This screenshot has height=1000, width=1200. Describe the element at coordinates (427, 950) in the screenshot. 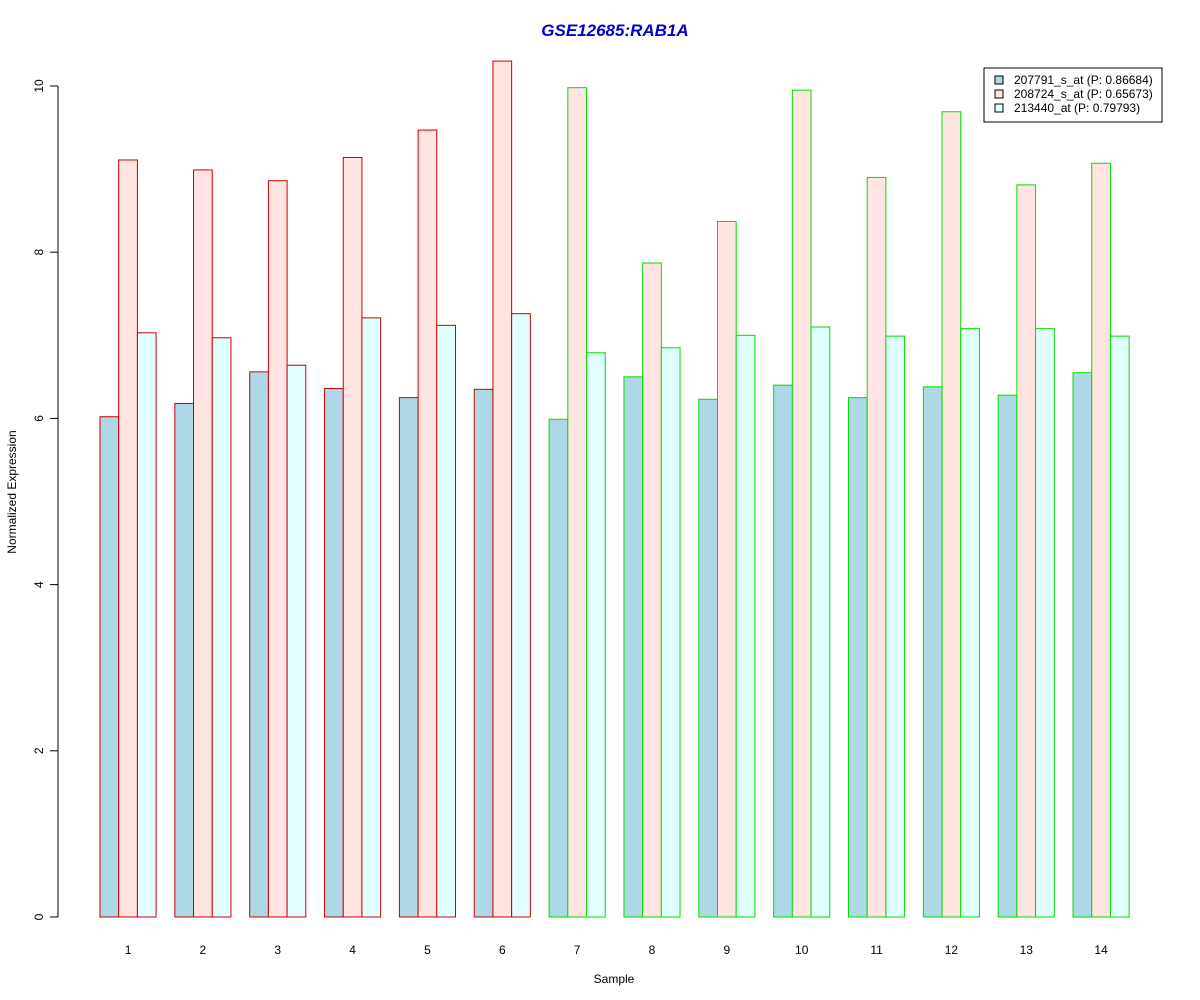

I see `x-tick-label: 5` at that location.